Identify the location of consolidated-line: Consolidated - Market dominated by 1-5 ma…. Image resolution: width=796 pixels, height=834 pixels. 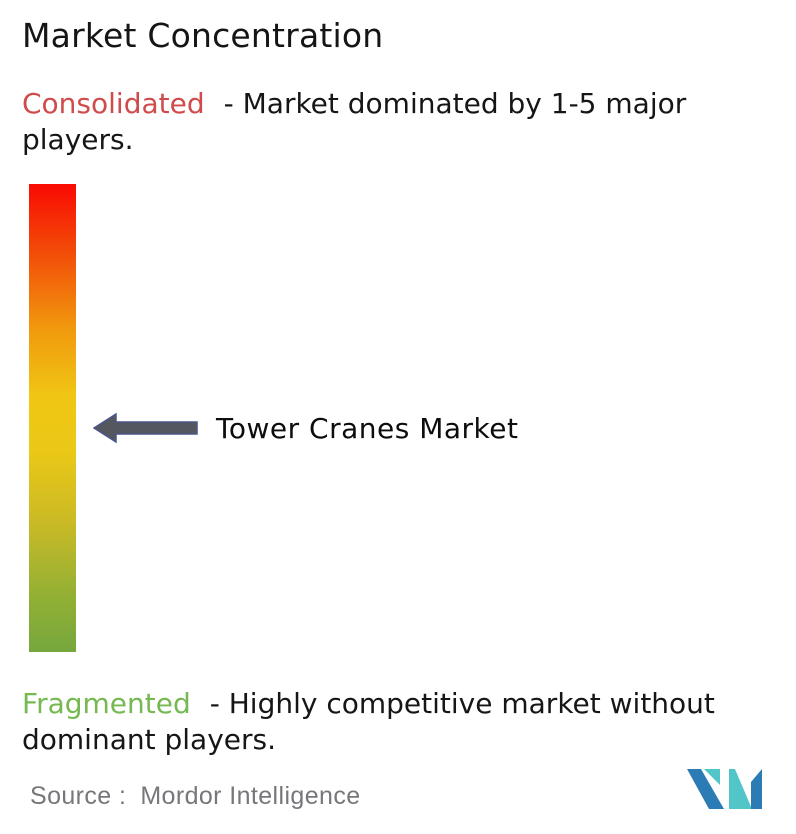
(394, 122).